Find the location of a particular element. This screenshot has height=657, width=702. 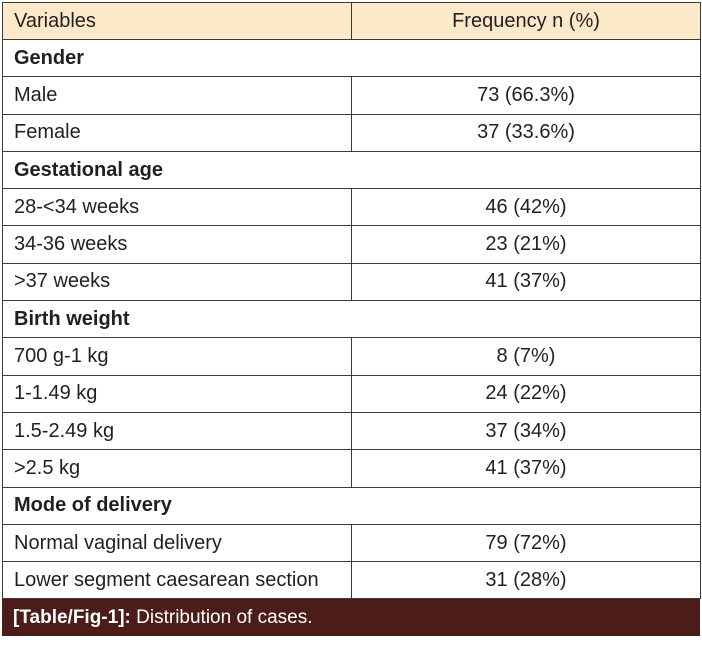

table-row: Female 37 (33.6%) is located at coordinates (351, 132).